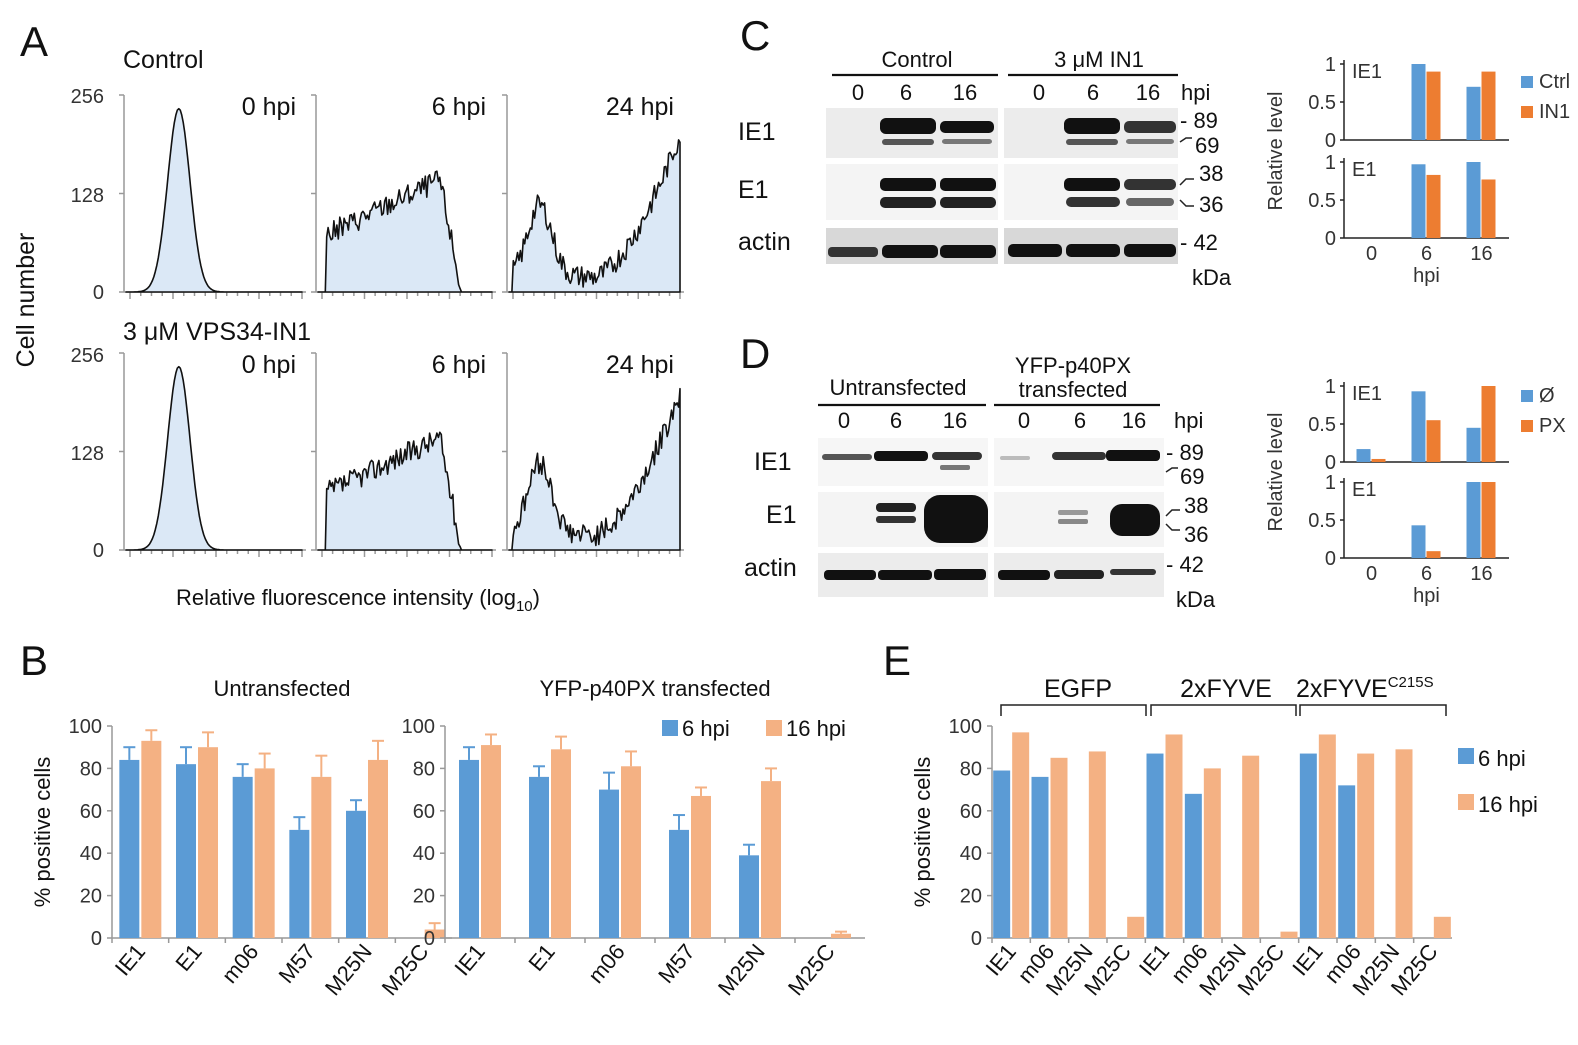 The image size is (1578, 1045). Describe the element at coordinates (91, 769) in the screenshot. I see `chart-y-tick-label: 80` at that location.